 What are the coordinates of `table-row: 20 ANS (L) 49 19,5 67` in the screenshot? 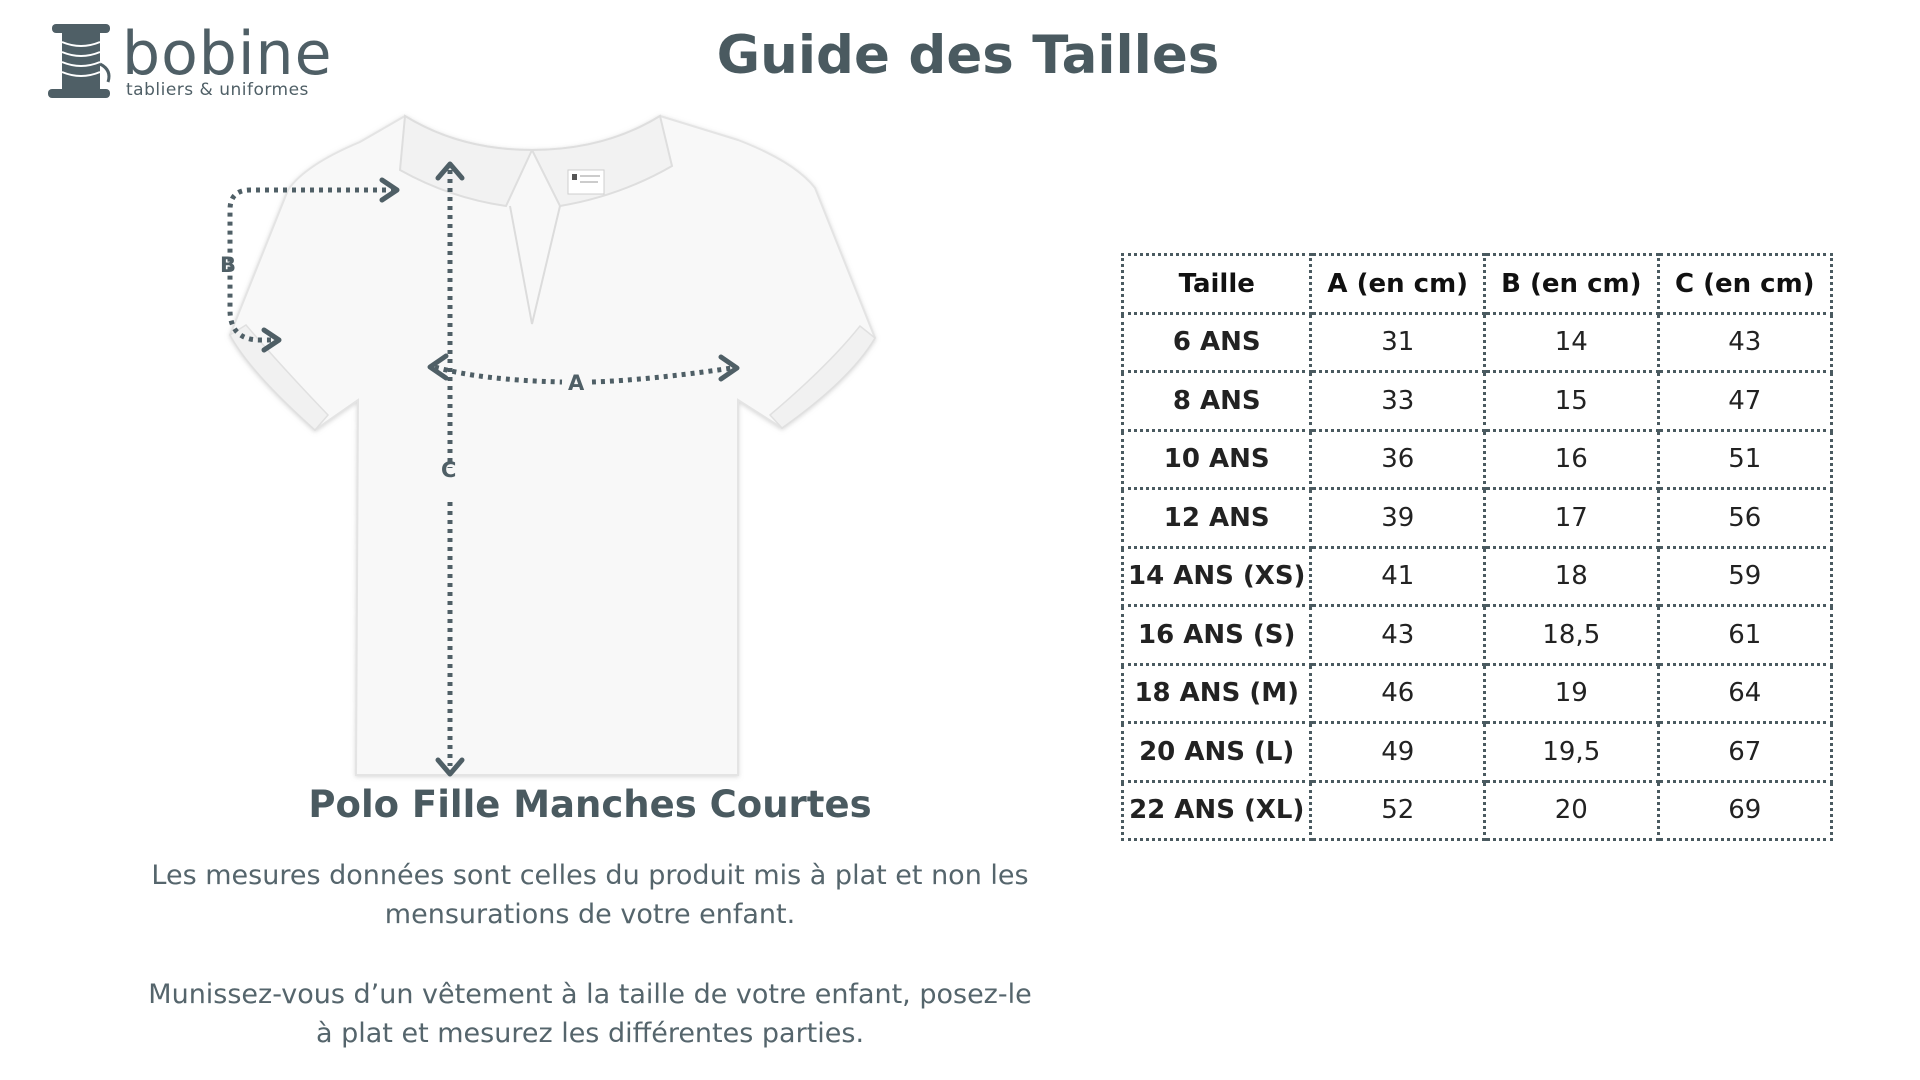 It's located at (1477, 752).